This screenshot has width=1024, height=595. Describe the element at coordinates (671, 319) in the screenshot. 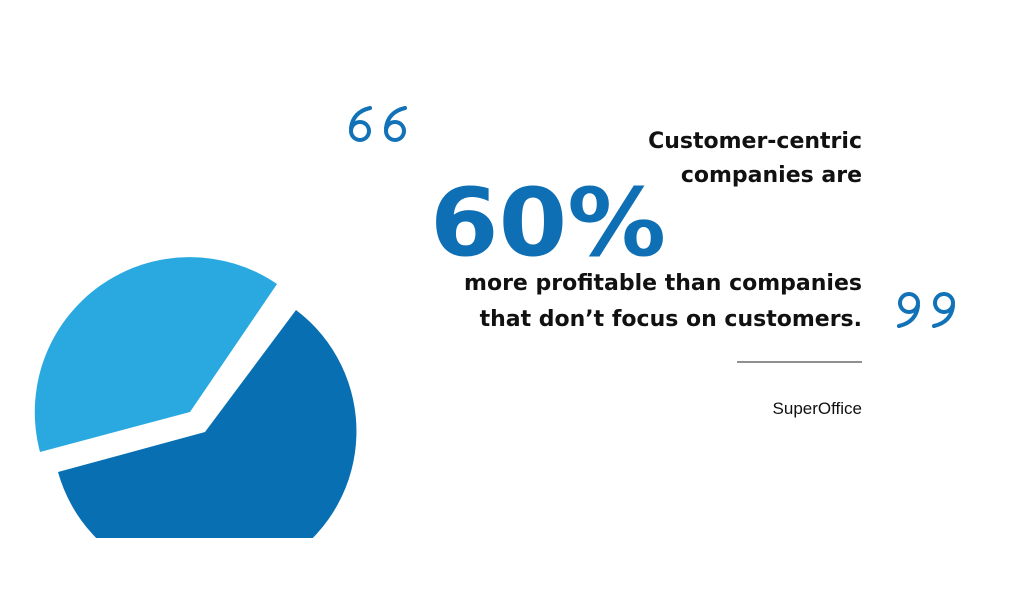

I see `quote-line: that don’t focus on customers.` at that location.